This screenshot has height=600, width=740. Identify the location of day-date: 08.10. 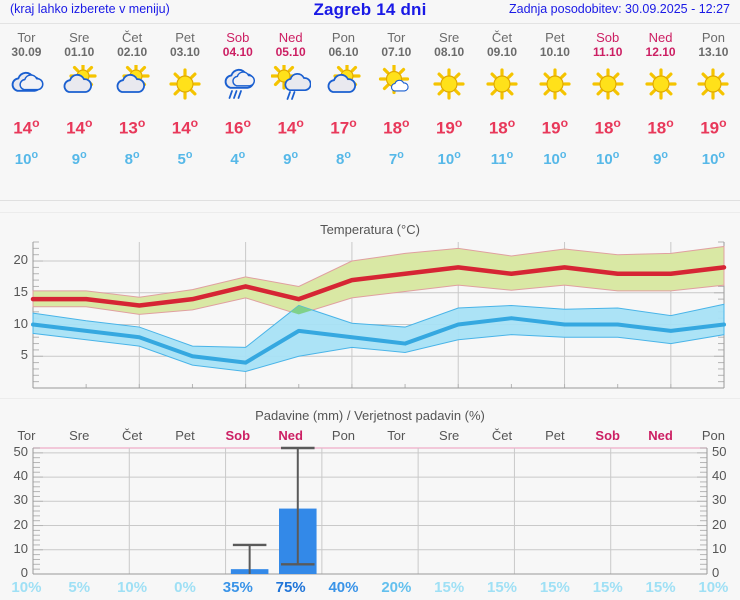
(449, 52).